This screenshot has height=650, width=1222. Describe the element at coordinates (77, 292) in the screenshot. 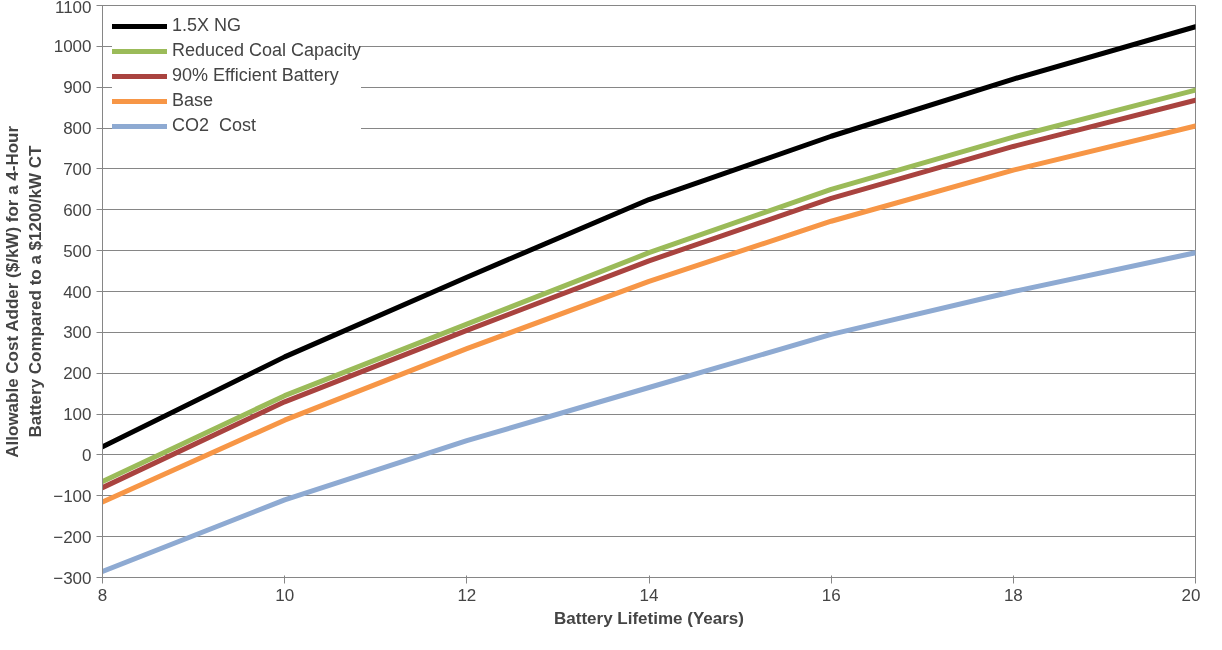

I see `y-tick-label: 400` at that location.